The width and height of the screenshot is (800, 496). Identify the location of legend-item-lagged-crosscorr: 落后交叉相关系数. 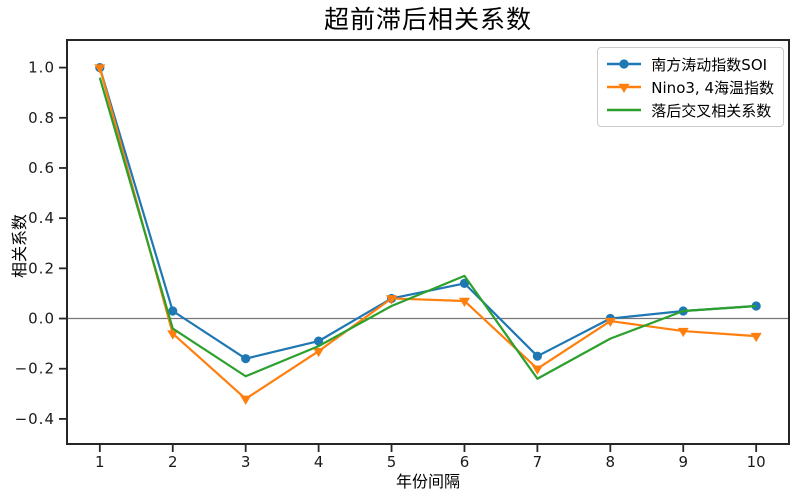
(690, 110).